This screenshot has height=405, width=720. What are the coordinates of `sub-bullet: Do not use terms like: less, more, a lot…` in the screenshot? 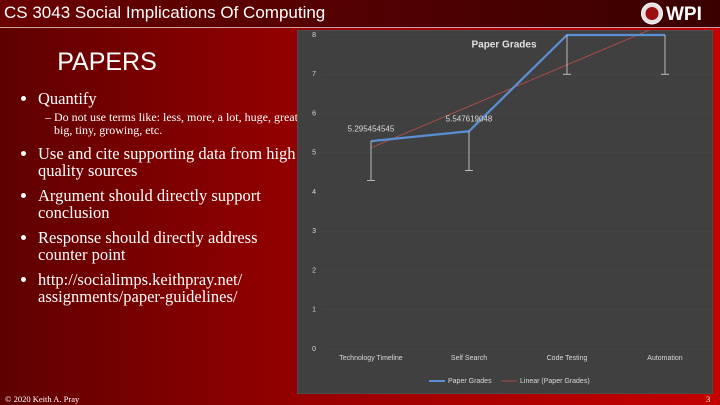 It's located at (180, 124).